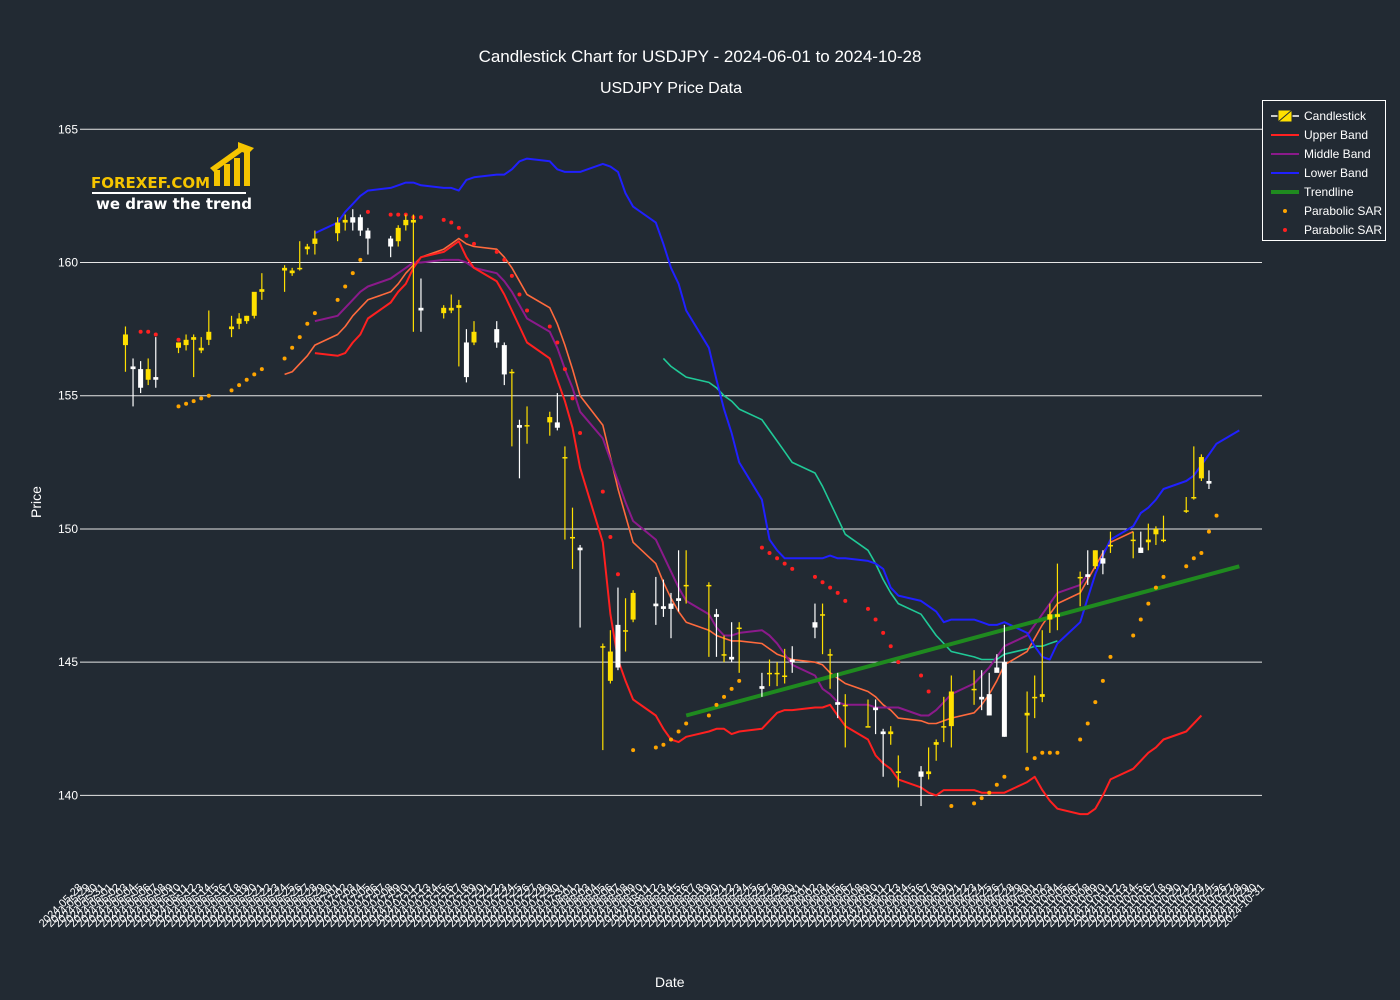 Image resolution: width=1400 pixels, height=1000 pixels. What do you see at coordinates (68, 129) in the screenshot?
I see `y-tick-label: 165` at bounding box center [68, 129].